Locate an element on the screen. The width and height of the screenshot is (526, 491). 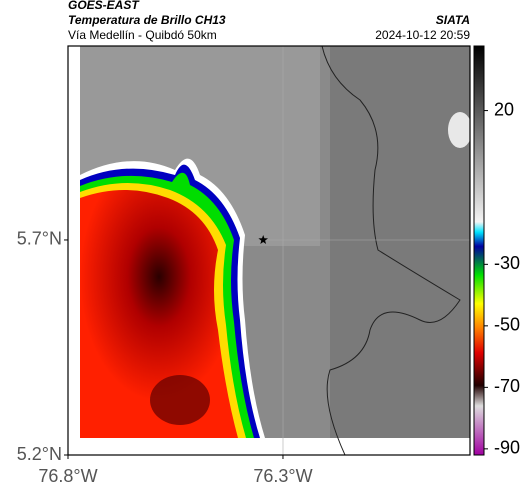
datetime: 2024-10-12 20:59 is located at coordinates (422, 35).